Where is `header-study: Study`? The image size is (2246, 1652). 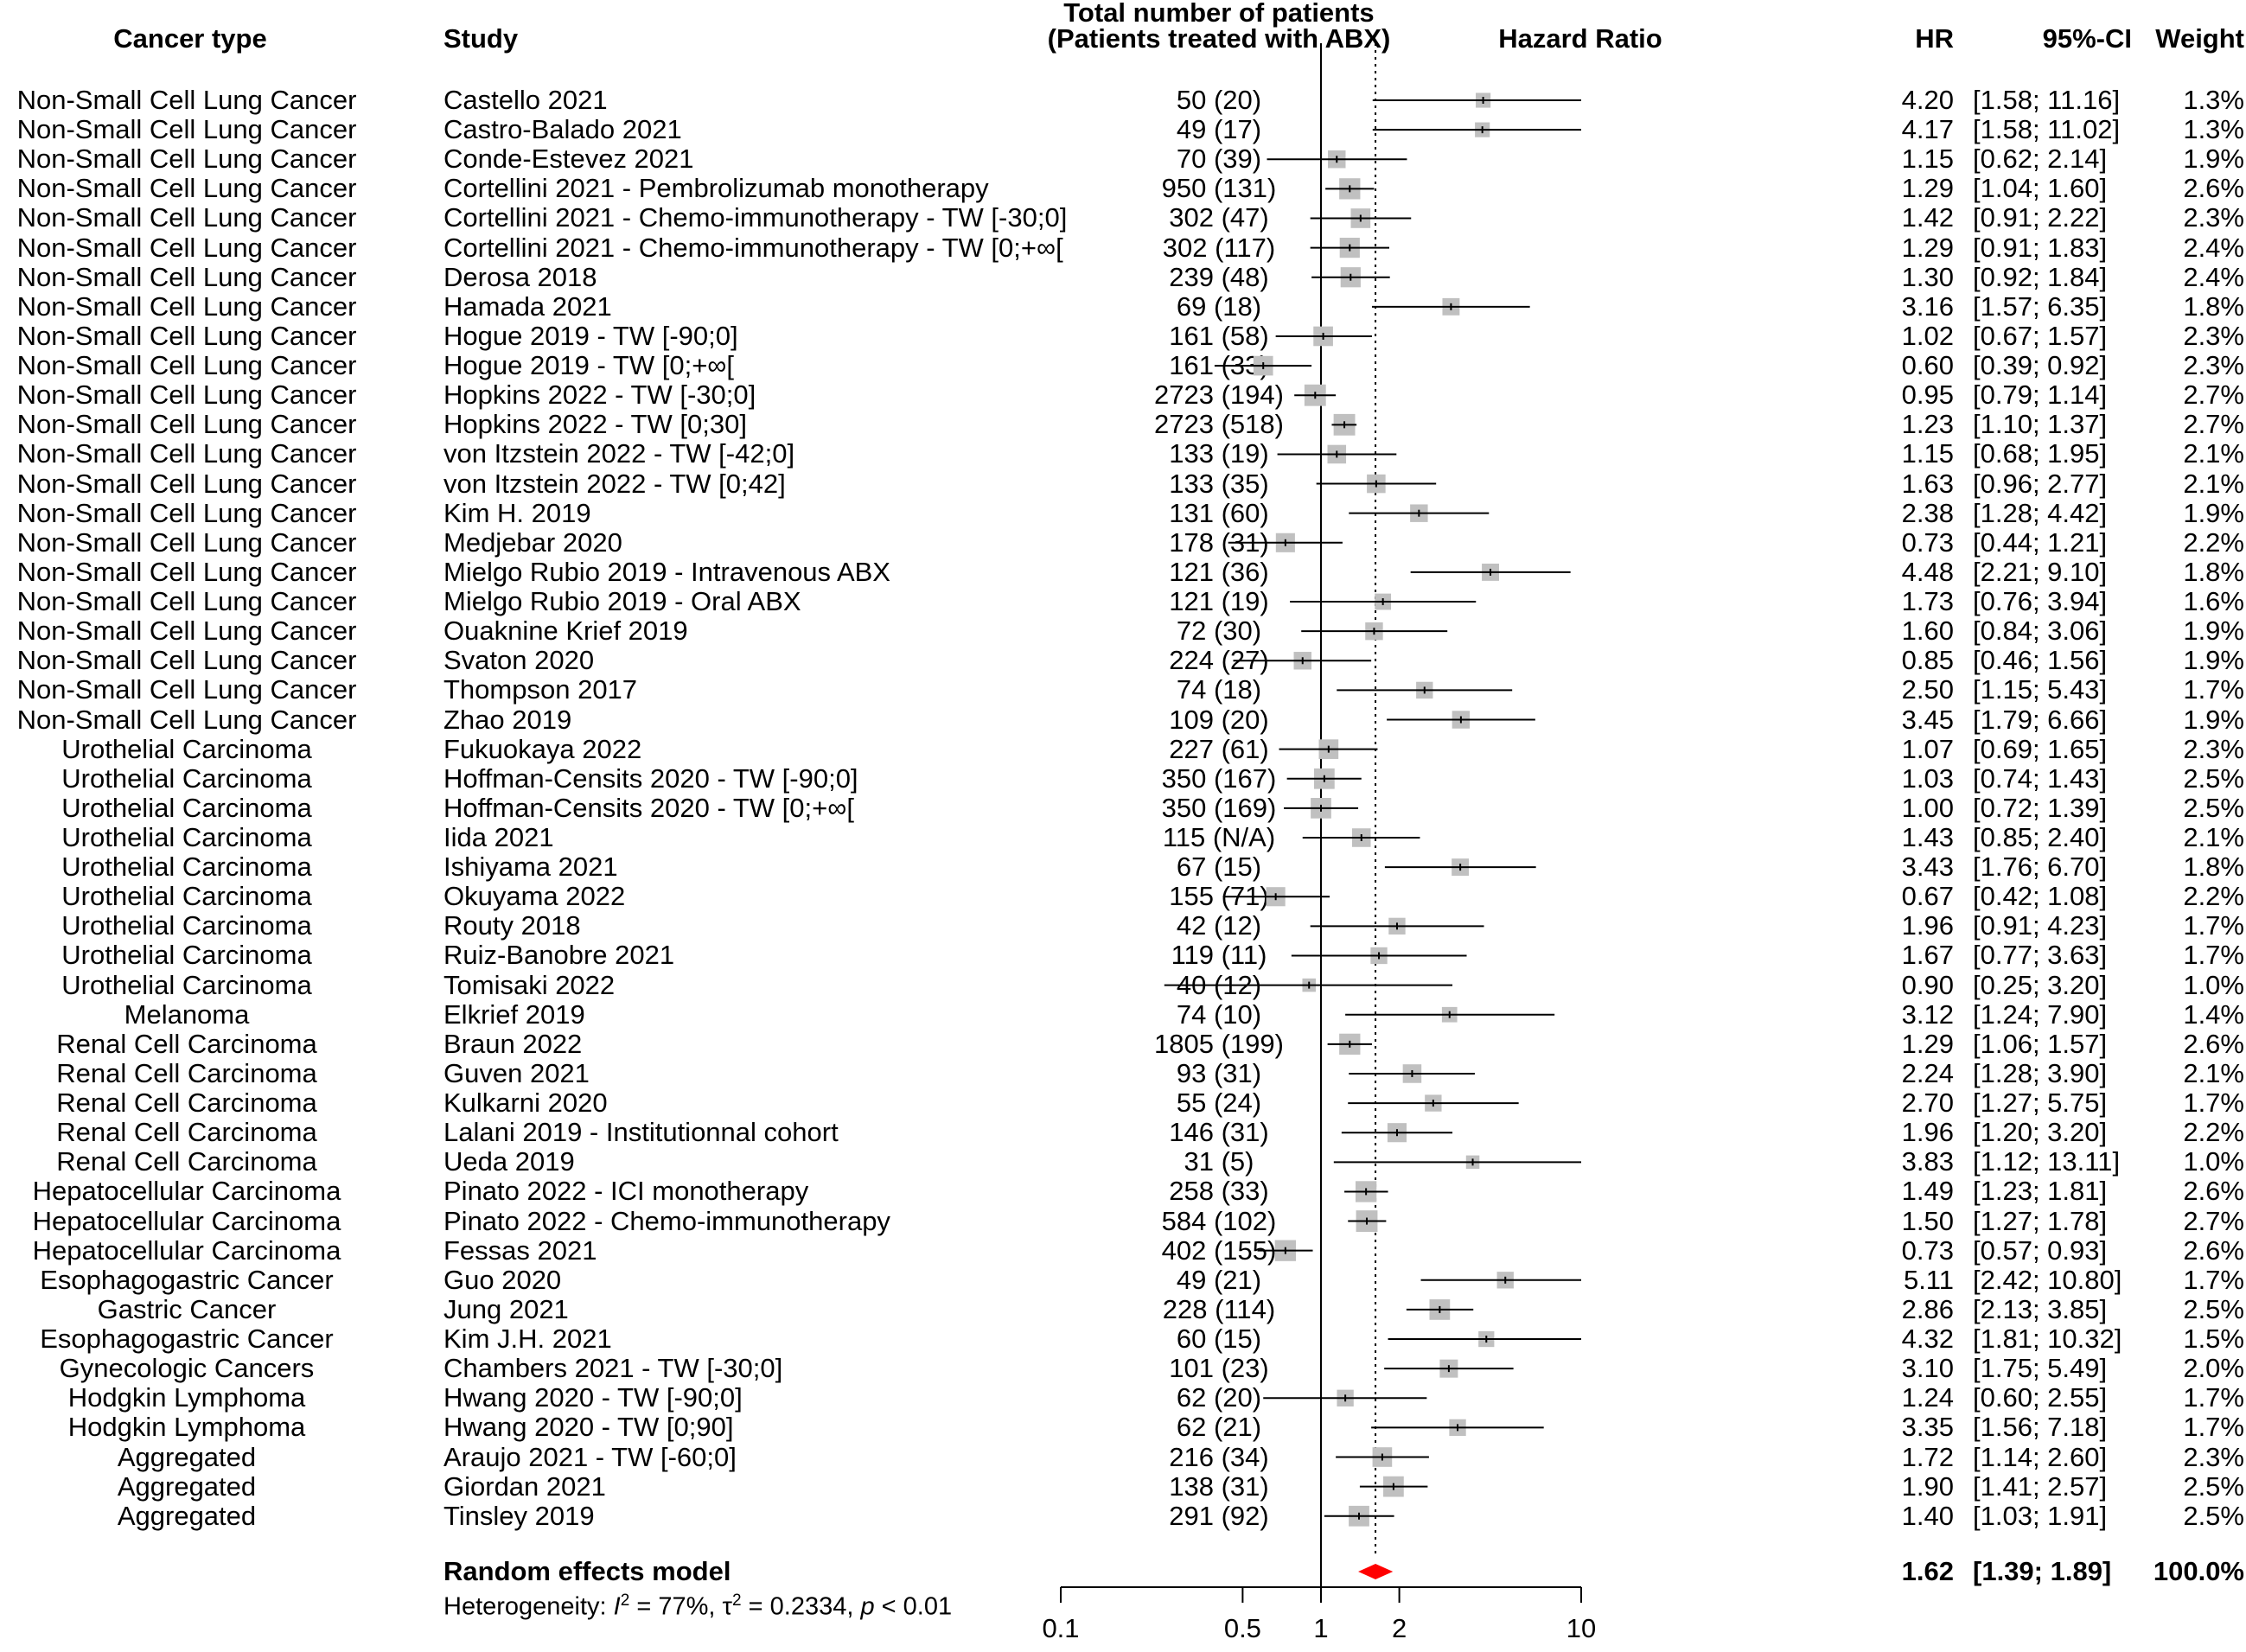 header-study: Study is located at coordinates (481, 39).